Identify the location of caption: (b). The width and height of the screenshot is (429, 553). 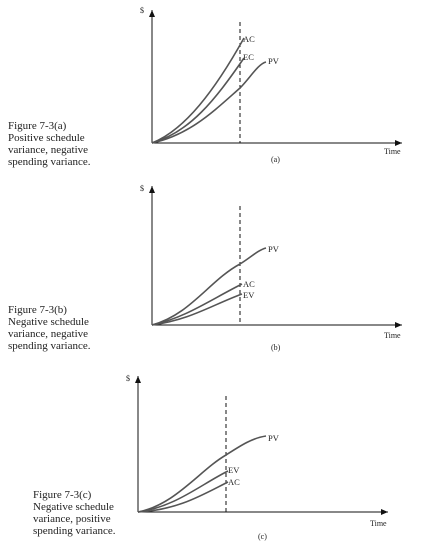
(276, 347).